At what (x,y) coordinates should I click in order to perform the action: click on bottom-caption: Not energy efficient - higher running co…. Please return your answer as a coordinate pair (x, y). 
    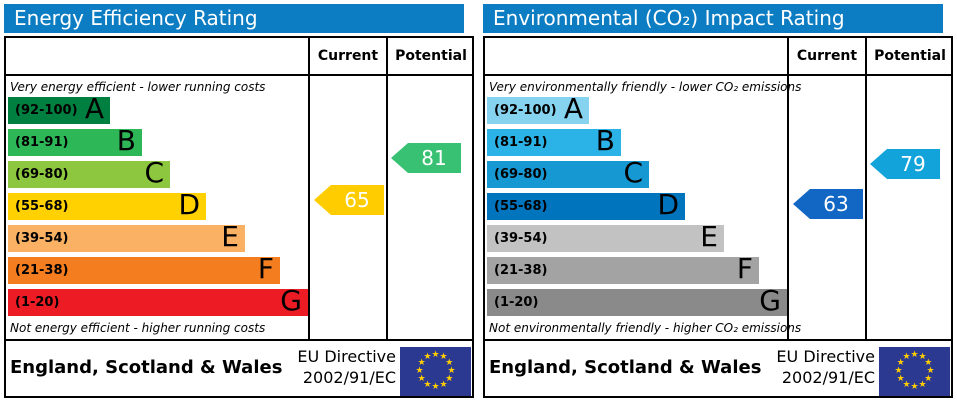
    Looking at the image, I should click on (138, 328).